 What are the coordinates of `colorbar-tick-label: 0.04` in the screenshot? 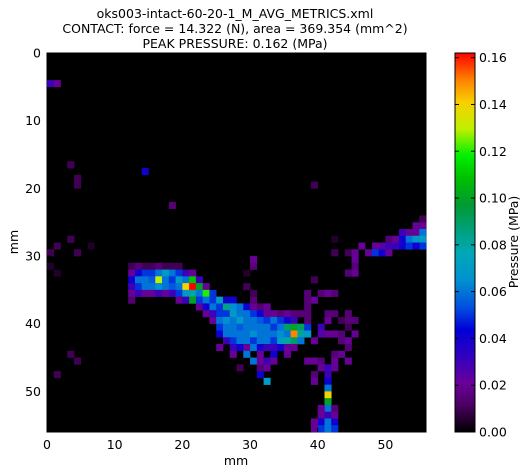 It's located at (493, 338).